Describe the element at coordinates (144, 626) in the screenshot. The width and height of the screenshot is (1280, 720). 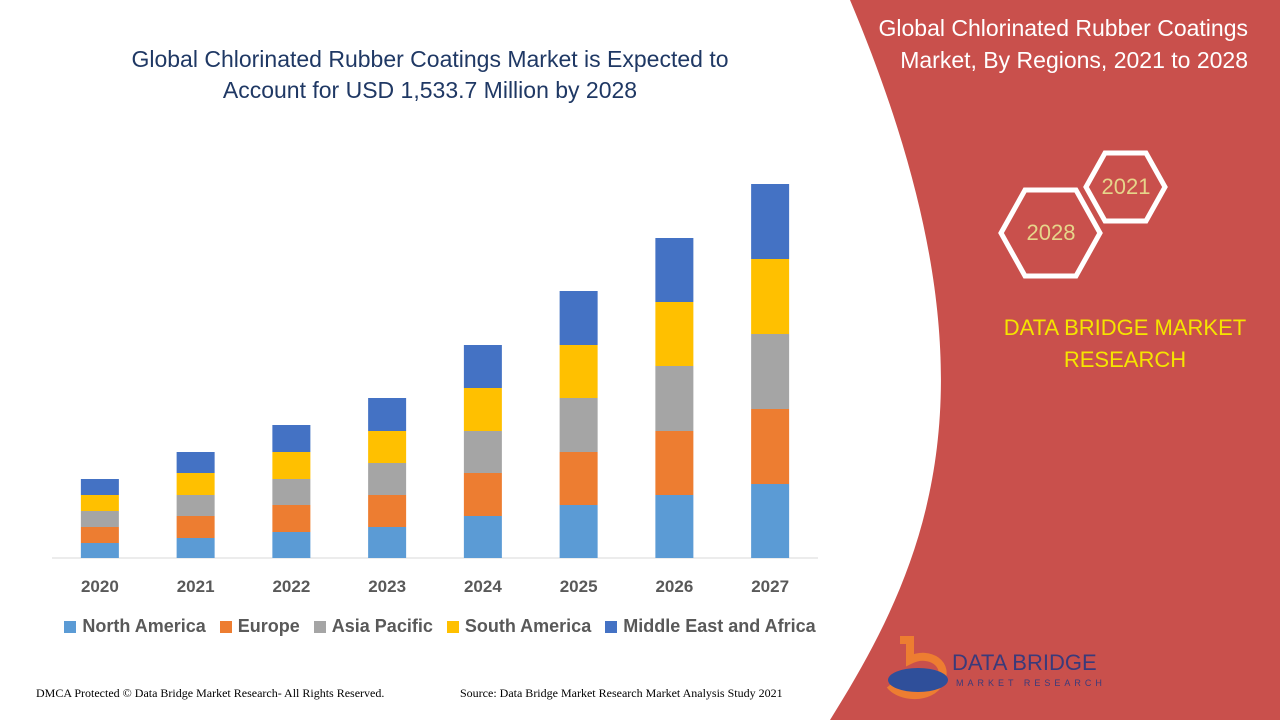
I see `legend-label: North America` at that location.